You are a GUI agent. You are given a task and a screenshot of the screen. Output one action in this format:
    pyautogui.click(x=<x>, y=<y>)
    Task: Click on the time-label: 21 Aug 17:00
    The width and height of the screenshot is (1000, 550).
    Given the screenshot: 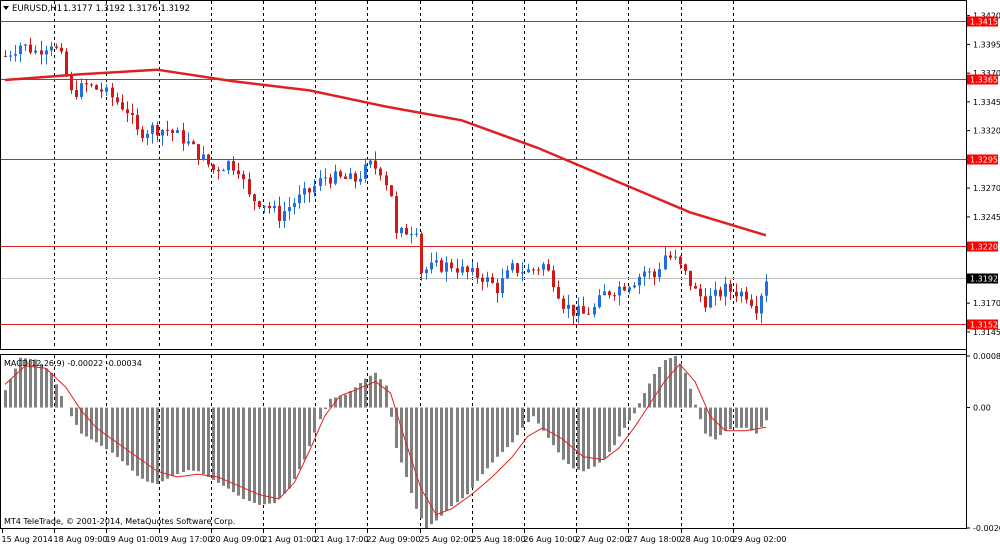 What is the action you would take?
    pyautogui.click(x=342, y=539)
    